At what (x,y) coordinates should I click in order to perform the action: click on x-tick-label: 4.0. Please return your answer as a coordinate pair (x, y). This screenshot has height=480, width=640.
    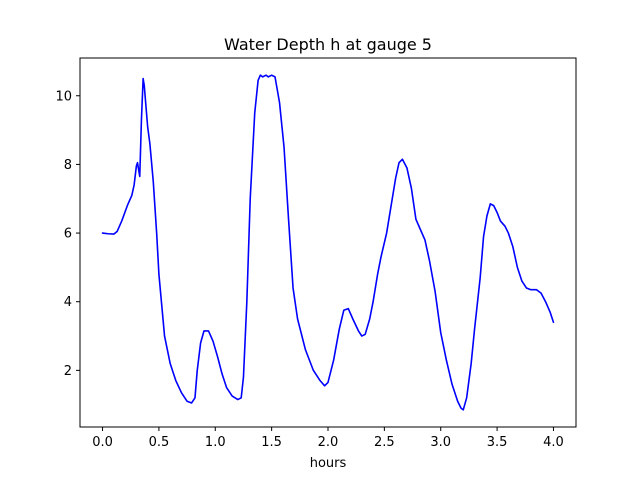
    Looking at the image, I should click on (553, 442).